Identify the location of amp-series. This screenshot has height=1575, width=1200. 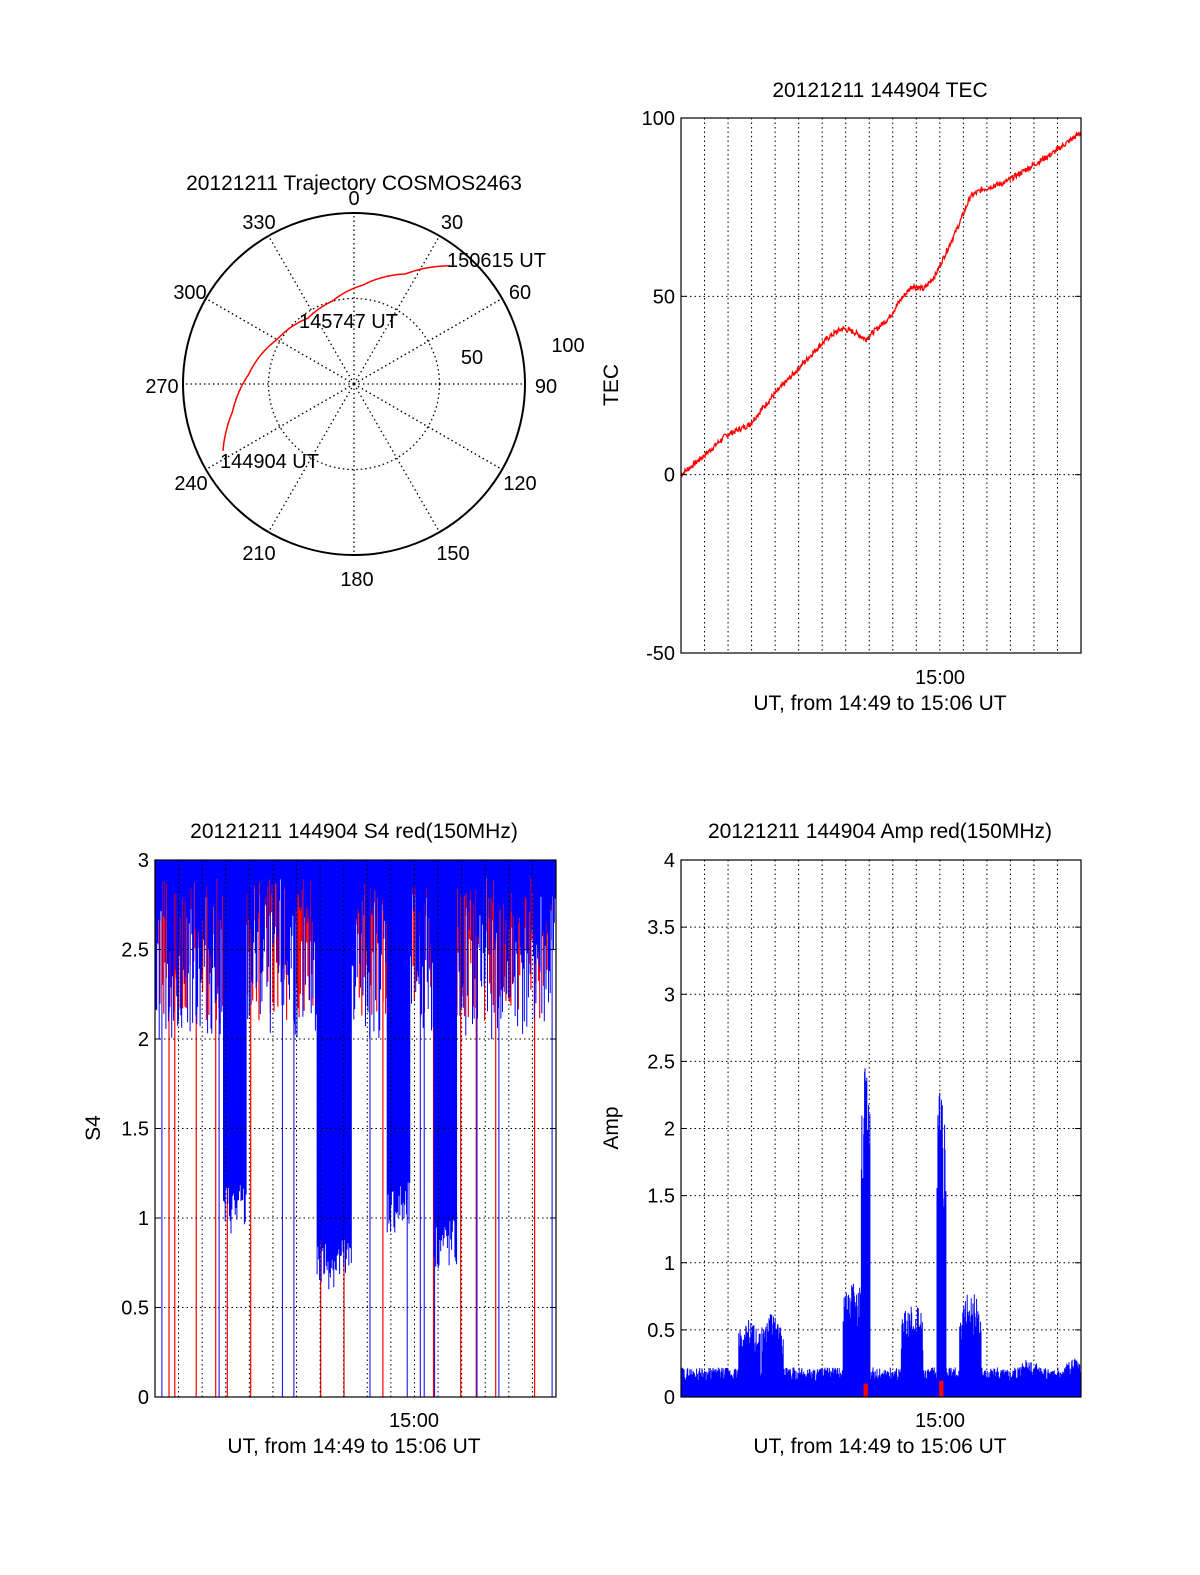
(881, 1232).